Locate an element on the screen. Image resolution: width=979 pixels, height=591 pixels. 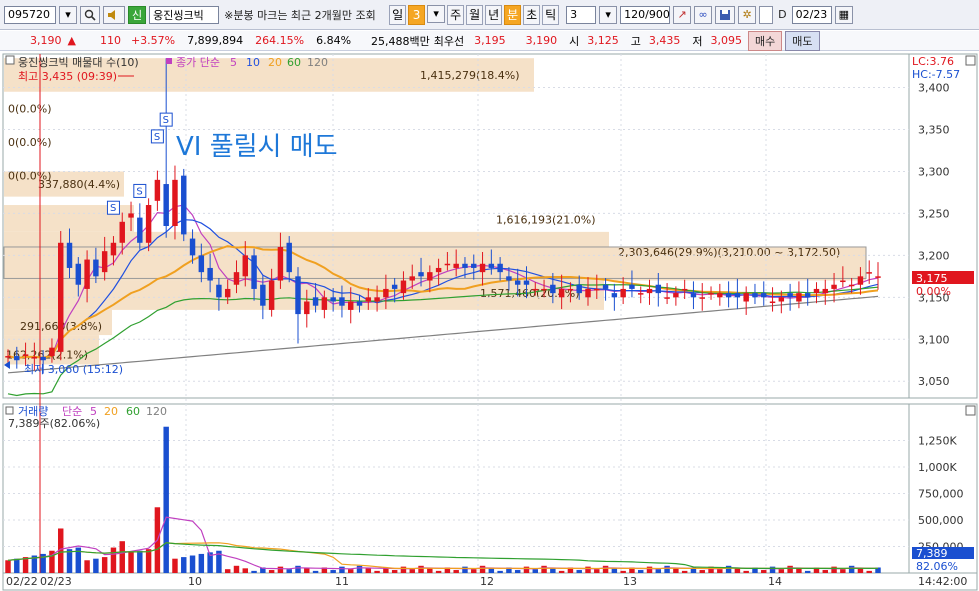
high-label: 고 is located at coordinates (635, 41).